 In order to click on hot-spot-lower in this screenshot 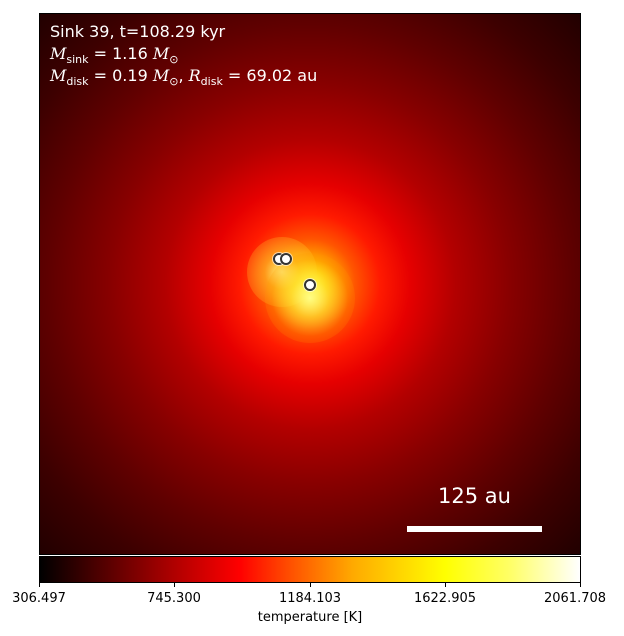, I will do `click(310, 298)`.